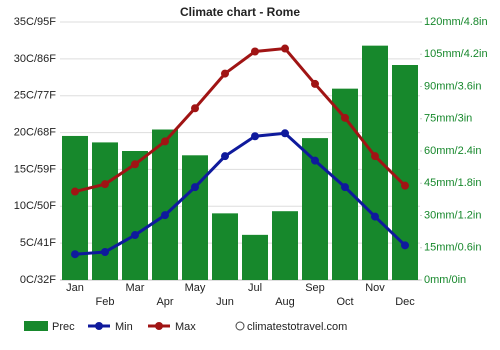 This screenshot has width=500, height=350. I want to click on y2-tick-label: 120mm/4.8in, so click(456, 22).